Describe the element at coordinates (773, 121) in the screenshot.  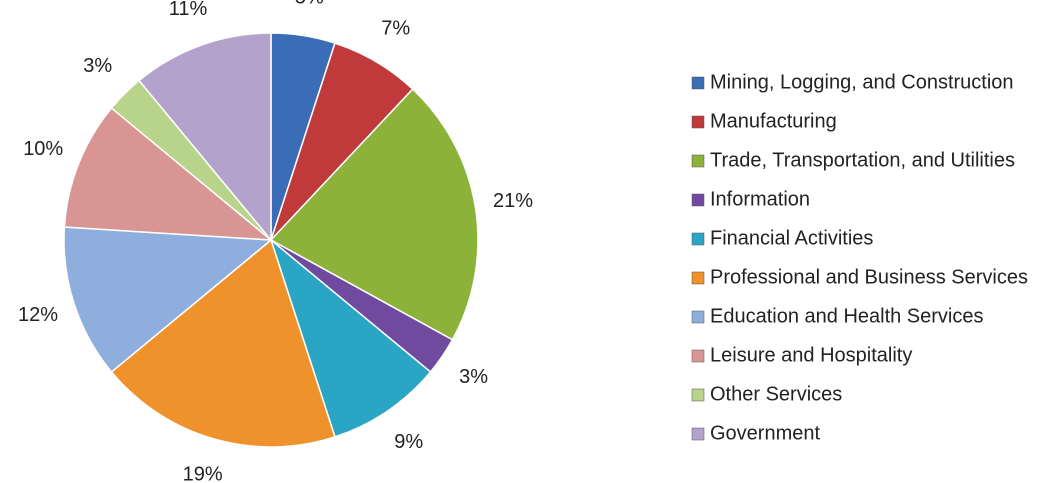
I see `legend-label: Manufacturing` at that location.